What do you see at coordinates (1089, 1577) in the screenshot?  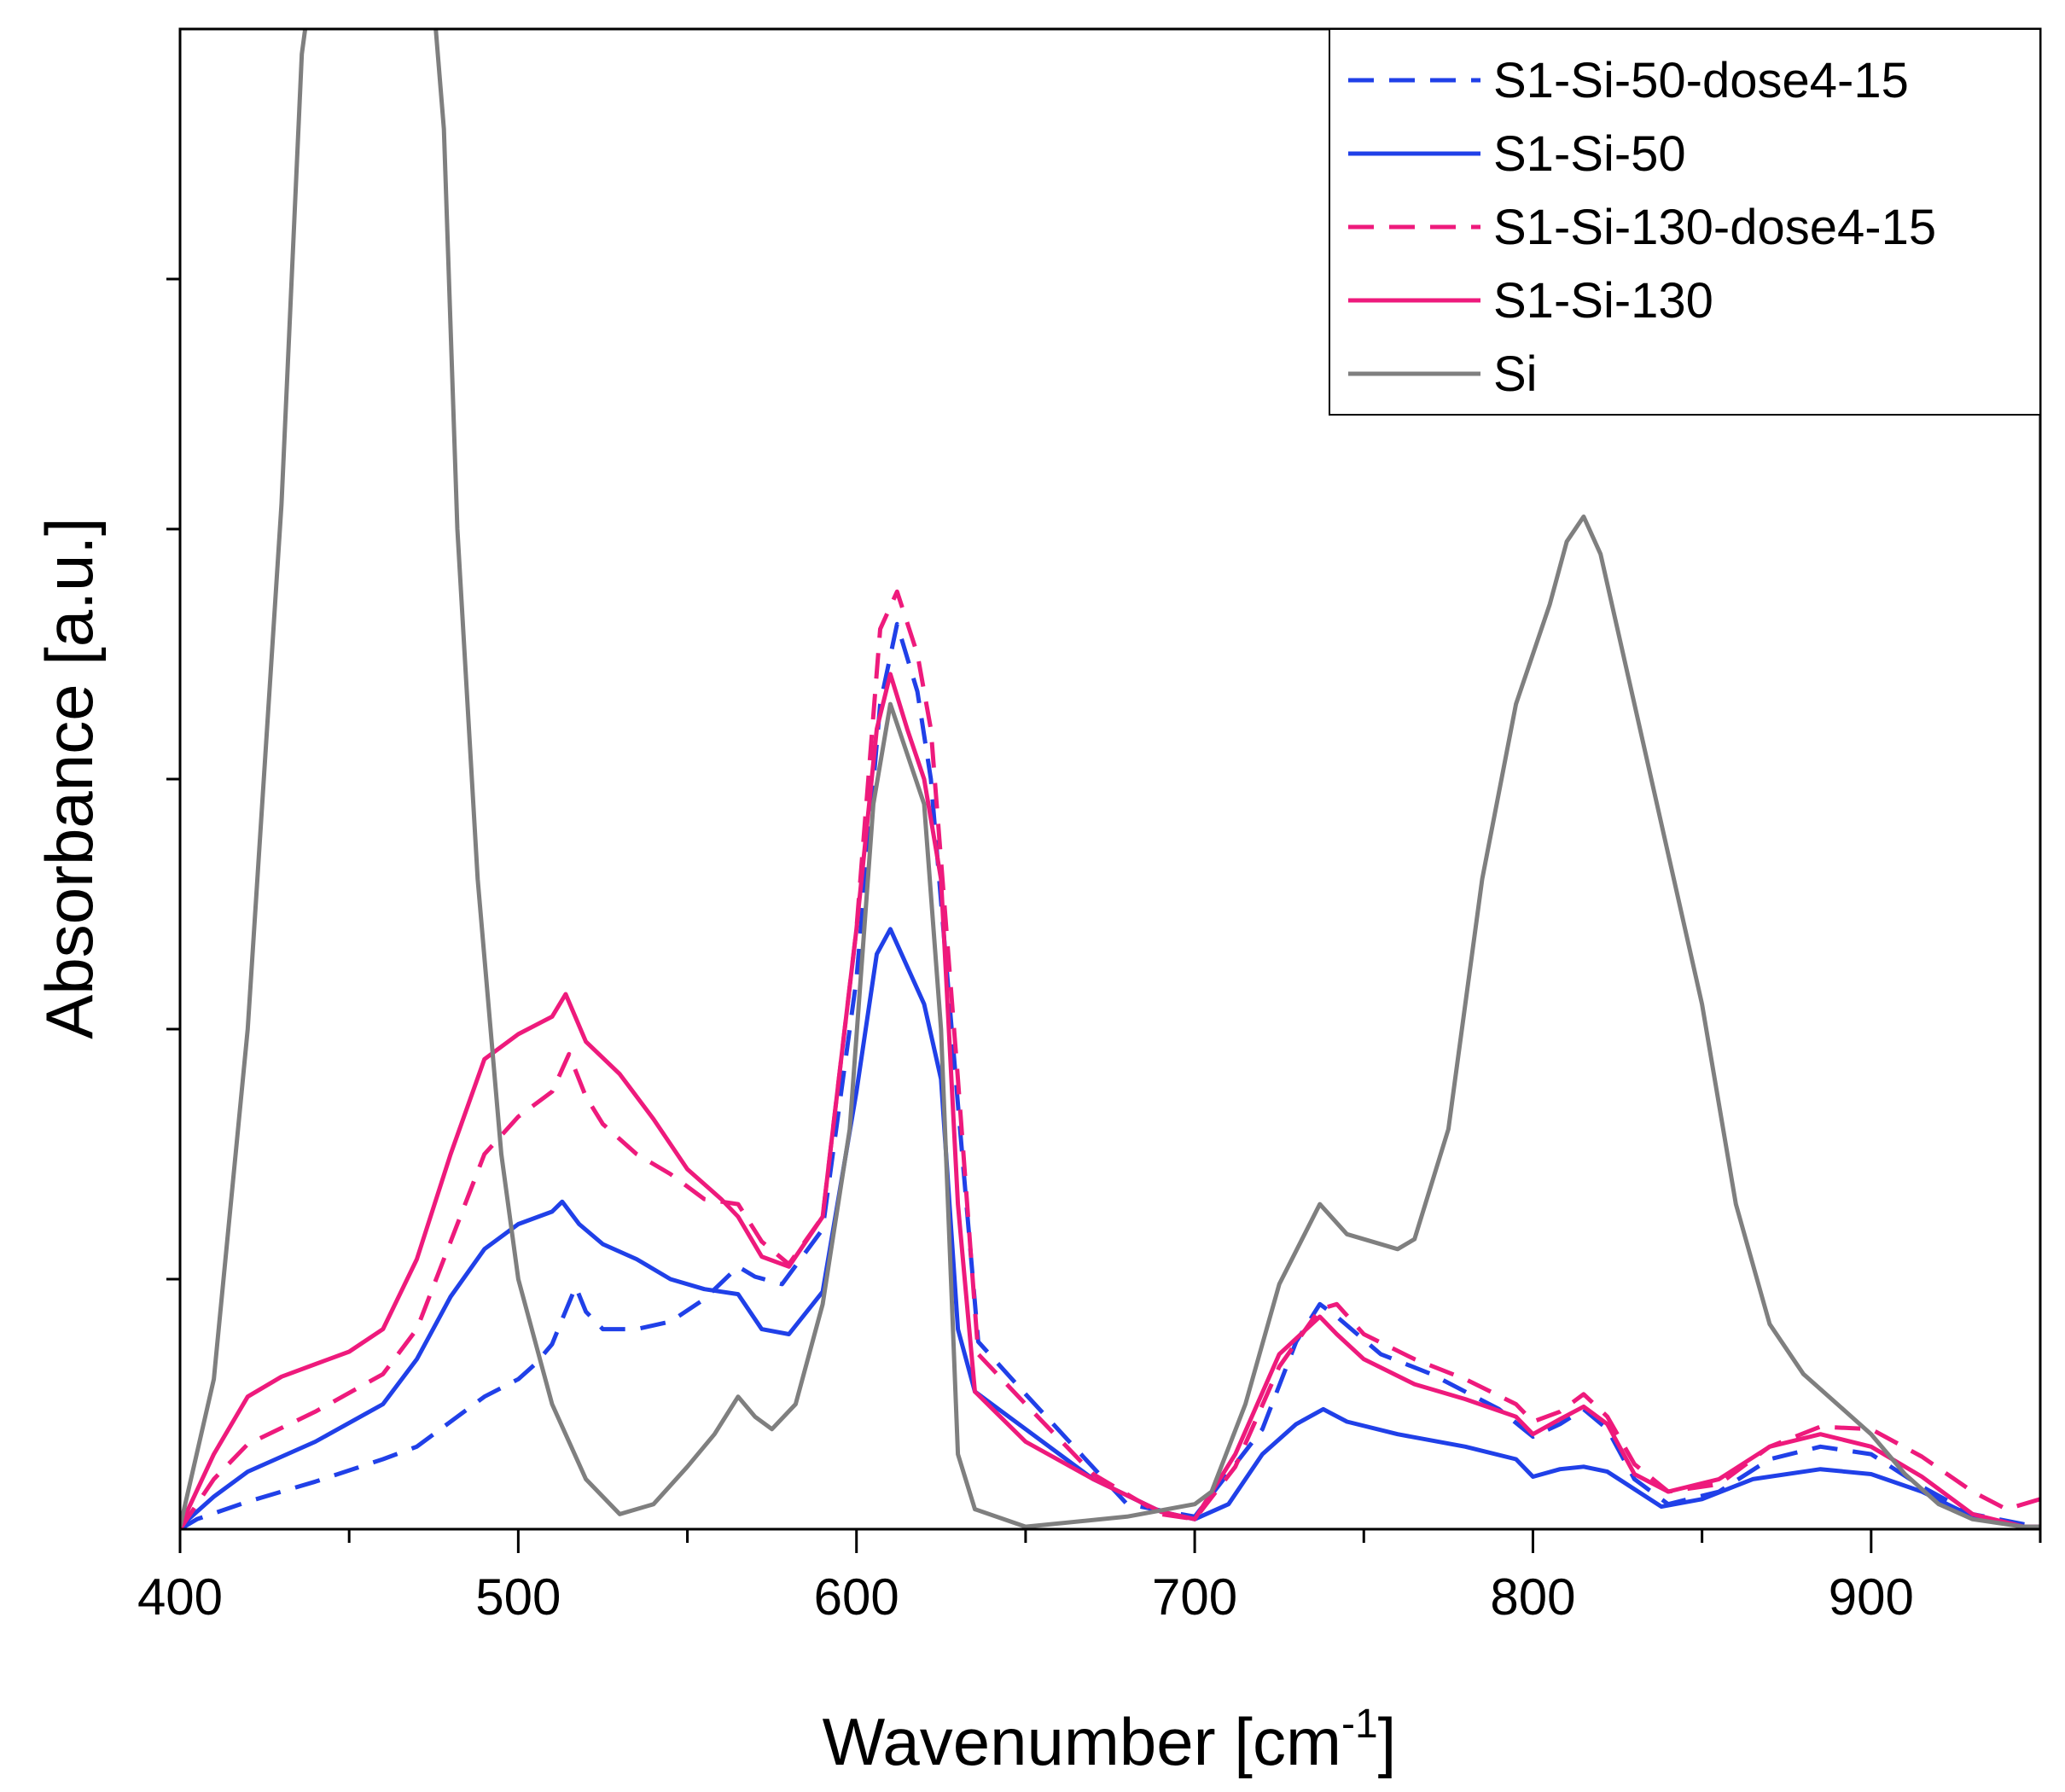 I see `x-axis-ticks: 400 500 600 700 800 900` at bounding box center [1089, 1577].